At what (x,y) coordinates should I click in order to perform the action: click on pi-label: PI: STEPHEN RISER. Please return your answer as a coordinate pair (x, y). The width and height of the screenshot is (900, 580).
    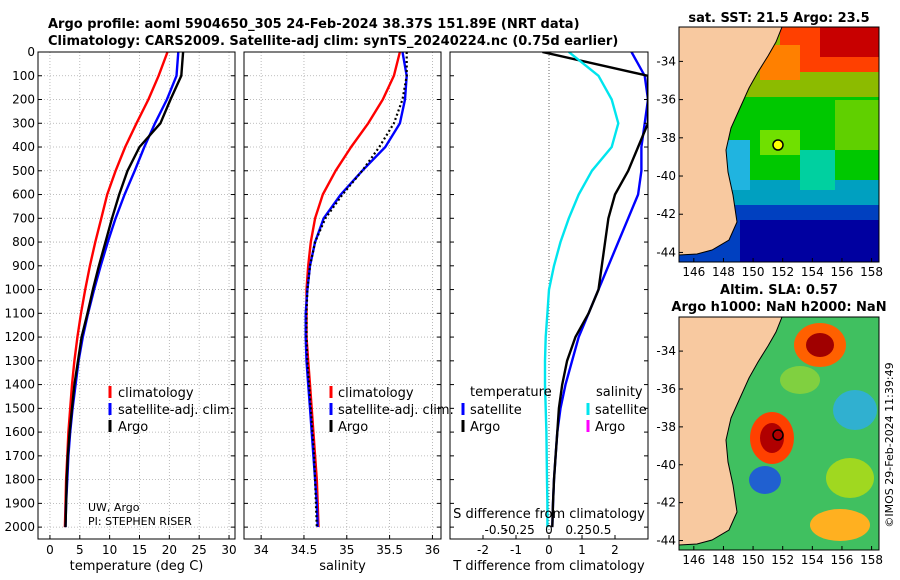
    Looking at the image, I should click on (140, 521).